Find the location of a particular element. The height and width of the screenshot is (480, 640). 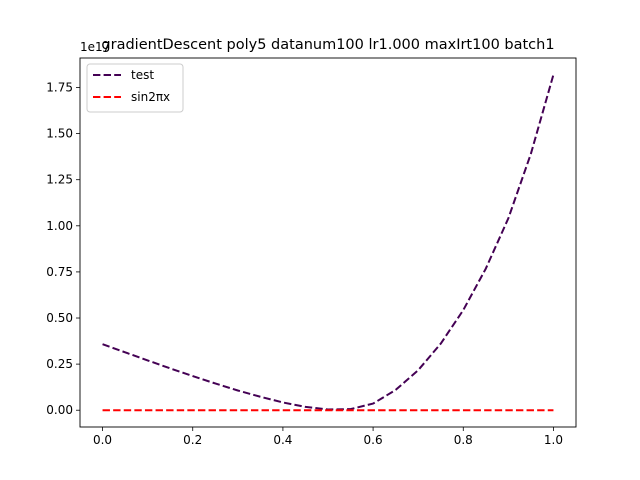

x-tick-label: 0.8 is located at coordinates (463, 440).